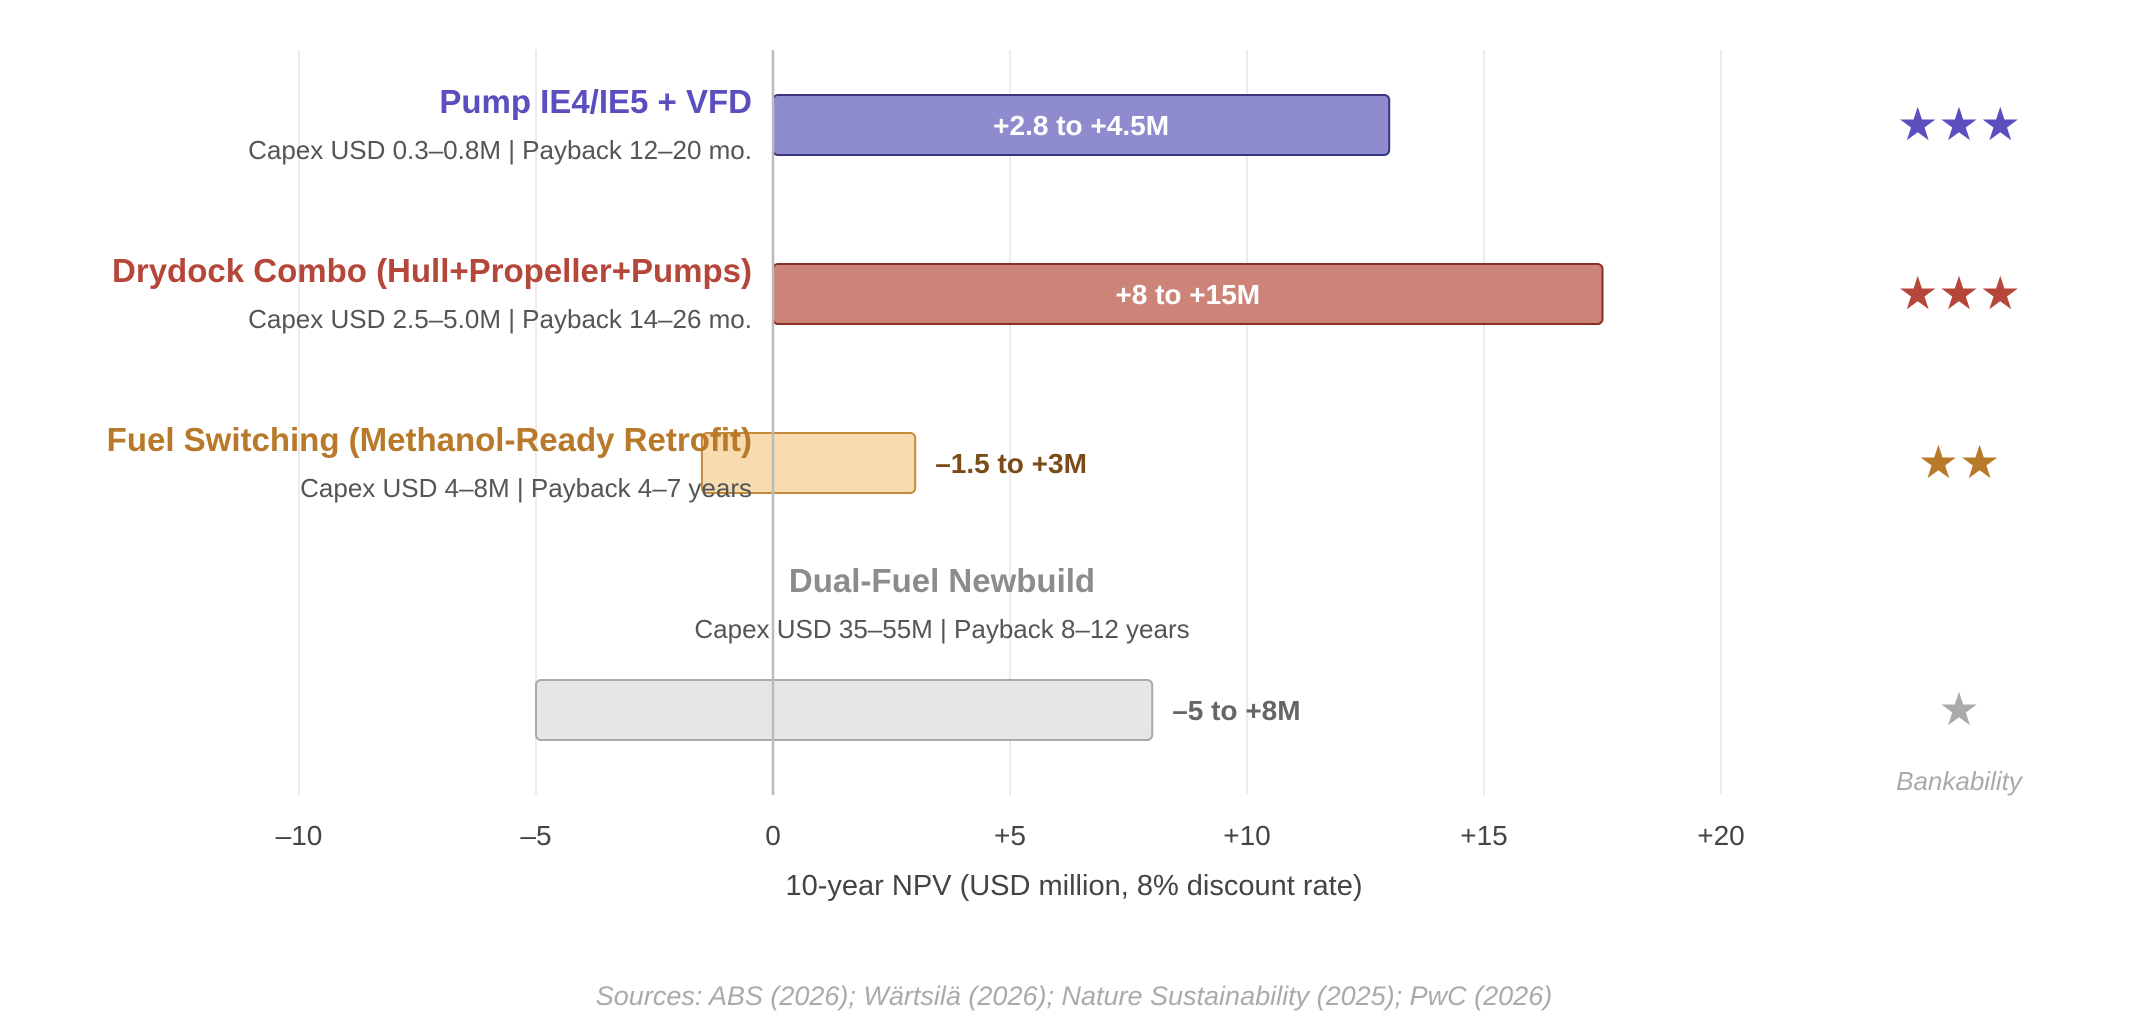  I want to click on bar-range-label: –1.5 to +3M, so click(1011, 463).